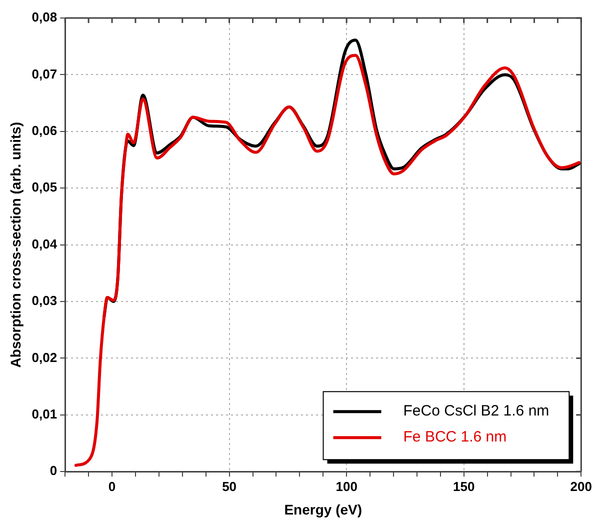 The image size is (595, 523). What do you see at coordinates (476, 411) in the screenshot?
I see `legend-label: FeCo CsCl B2 1.6 nm` at bounding box center [476, 411].